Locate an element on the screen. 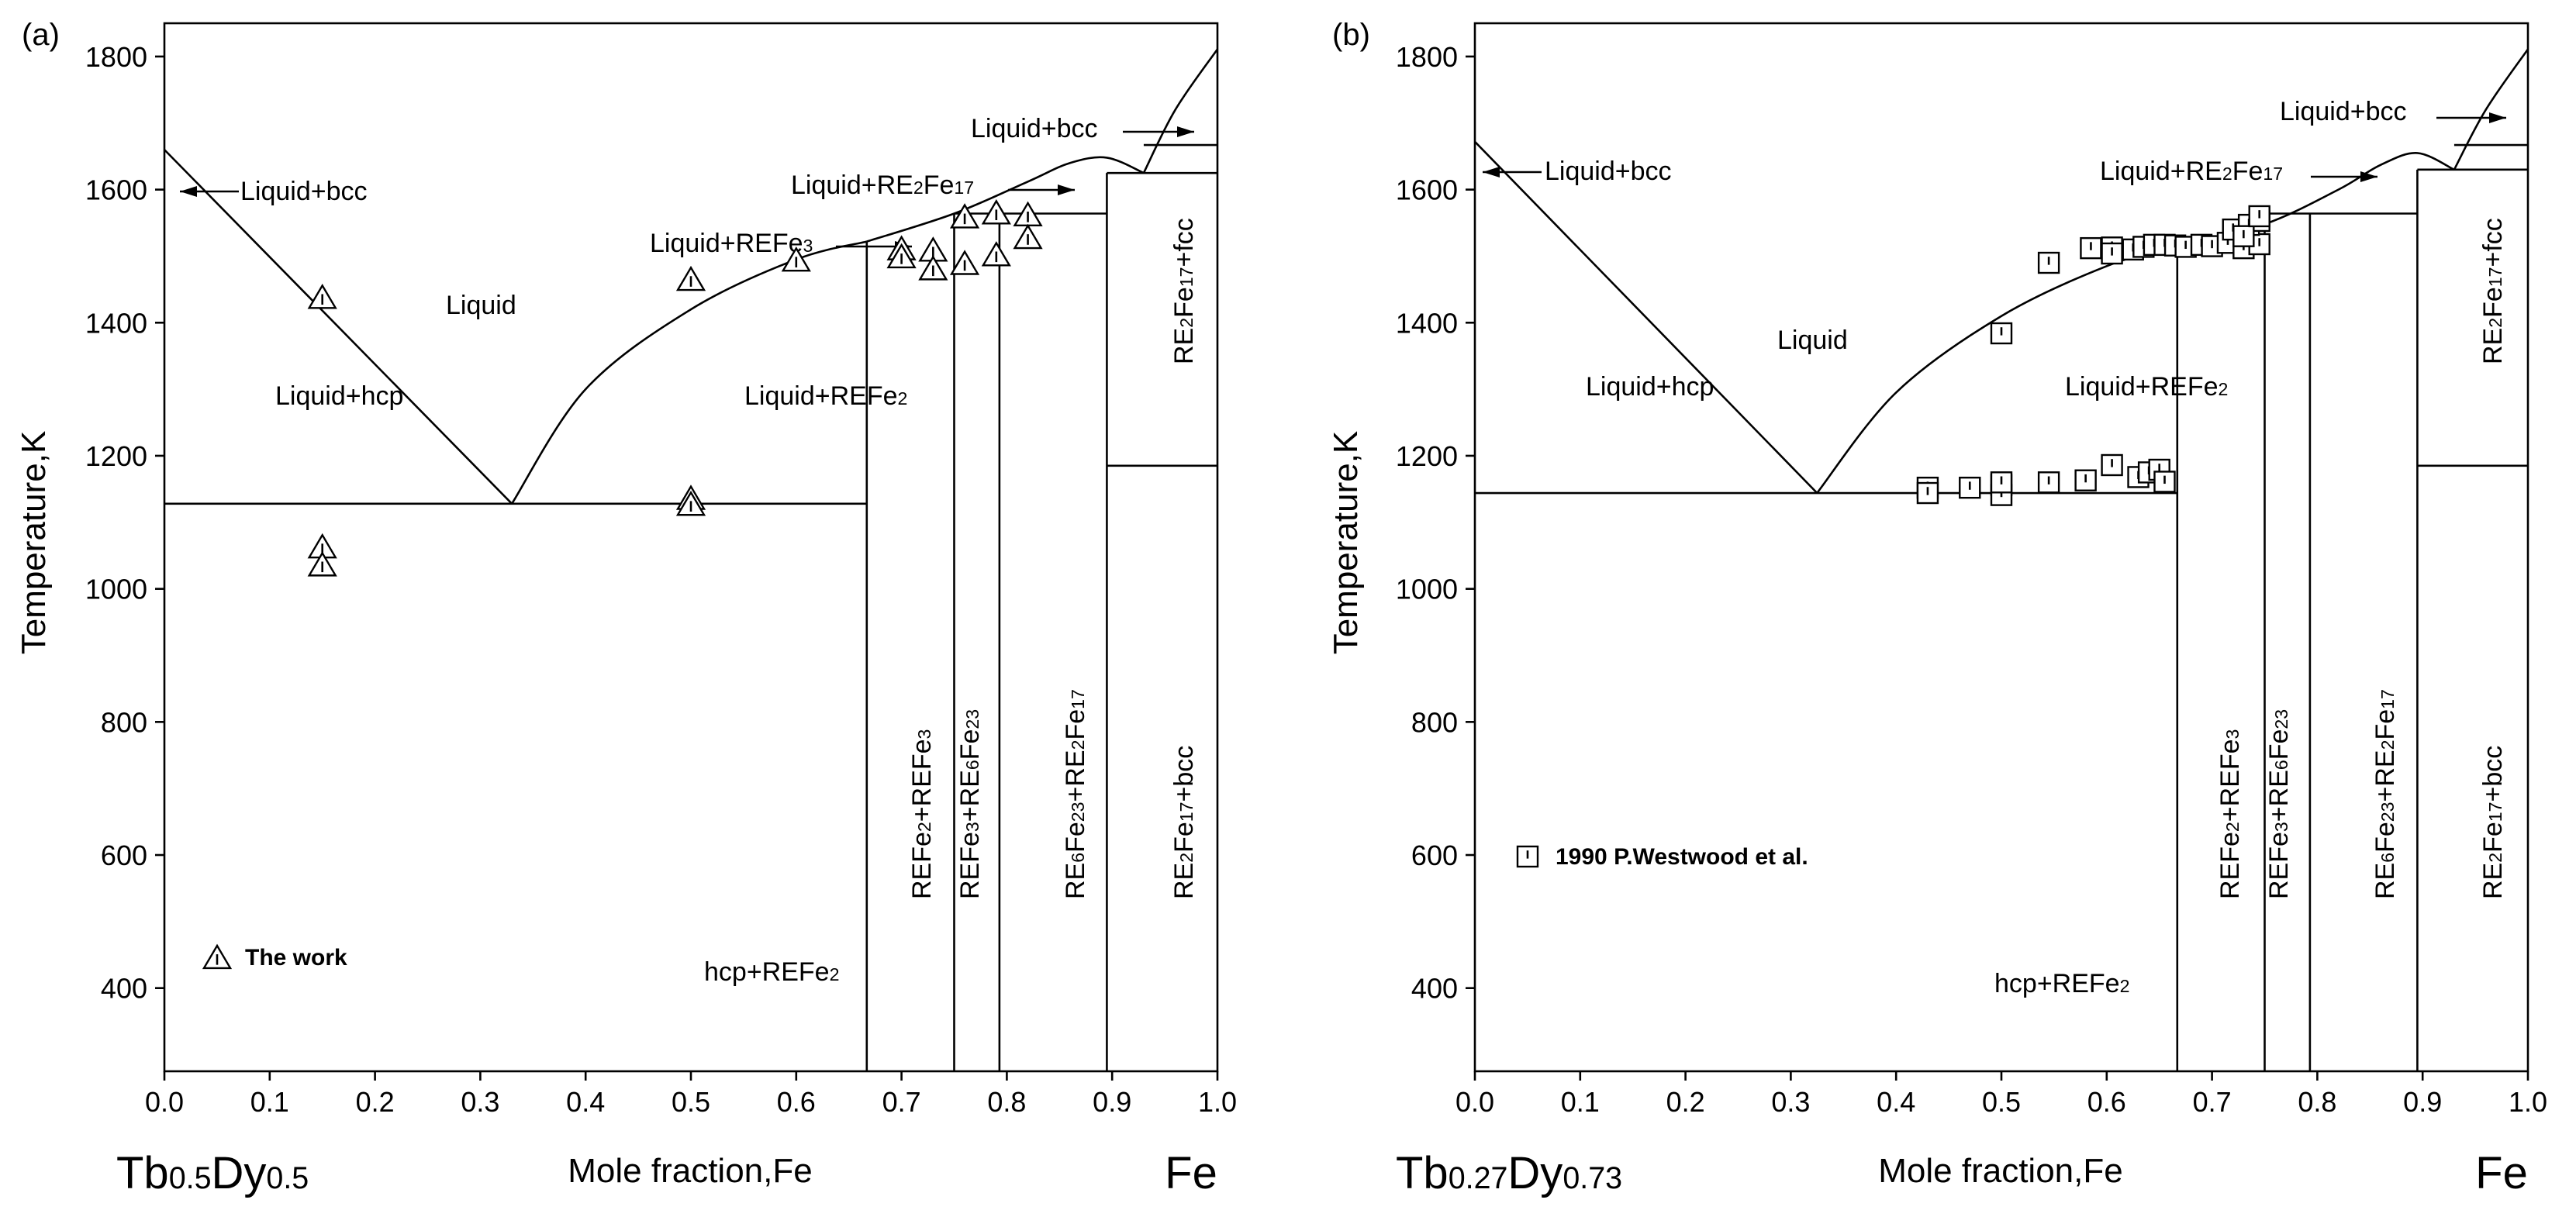 The width and height of the screenshot is (2576, 1217). left-end-label-sub: 0.5 is located at coordinates (287, 1178).